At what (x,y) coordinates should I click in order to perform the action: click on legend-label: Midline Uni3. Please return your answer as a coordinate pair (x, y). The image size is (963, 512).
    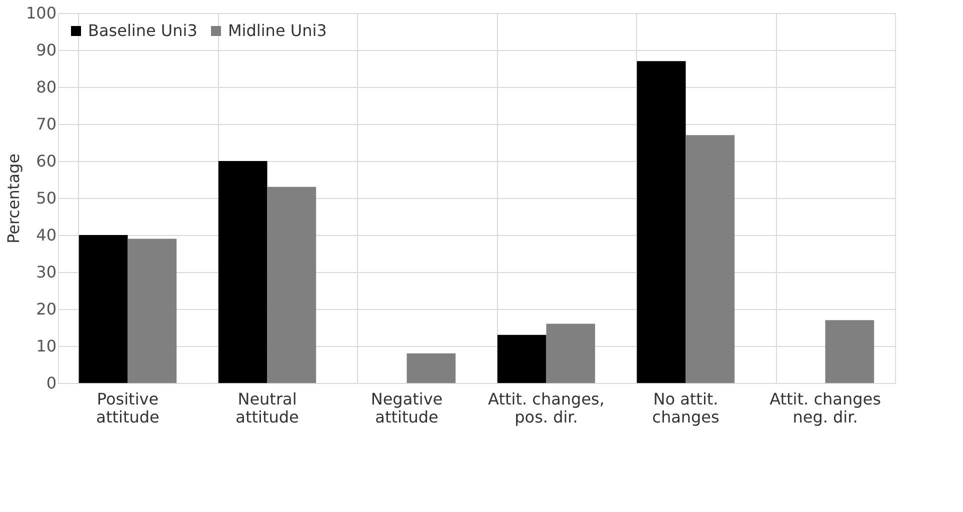
    Looking at the image, I should click on (277, 30).